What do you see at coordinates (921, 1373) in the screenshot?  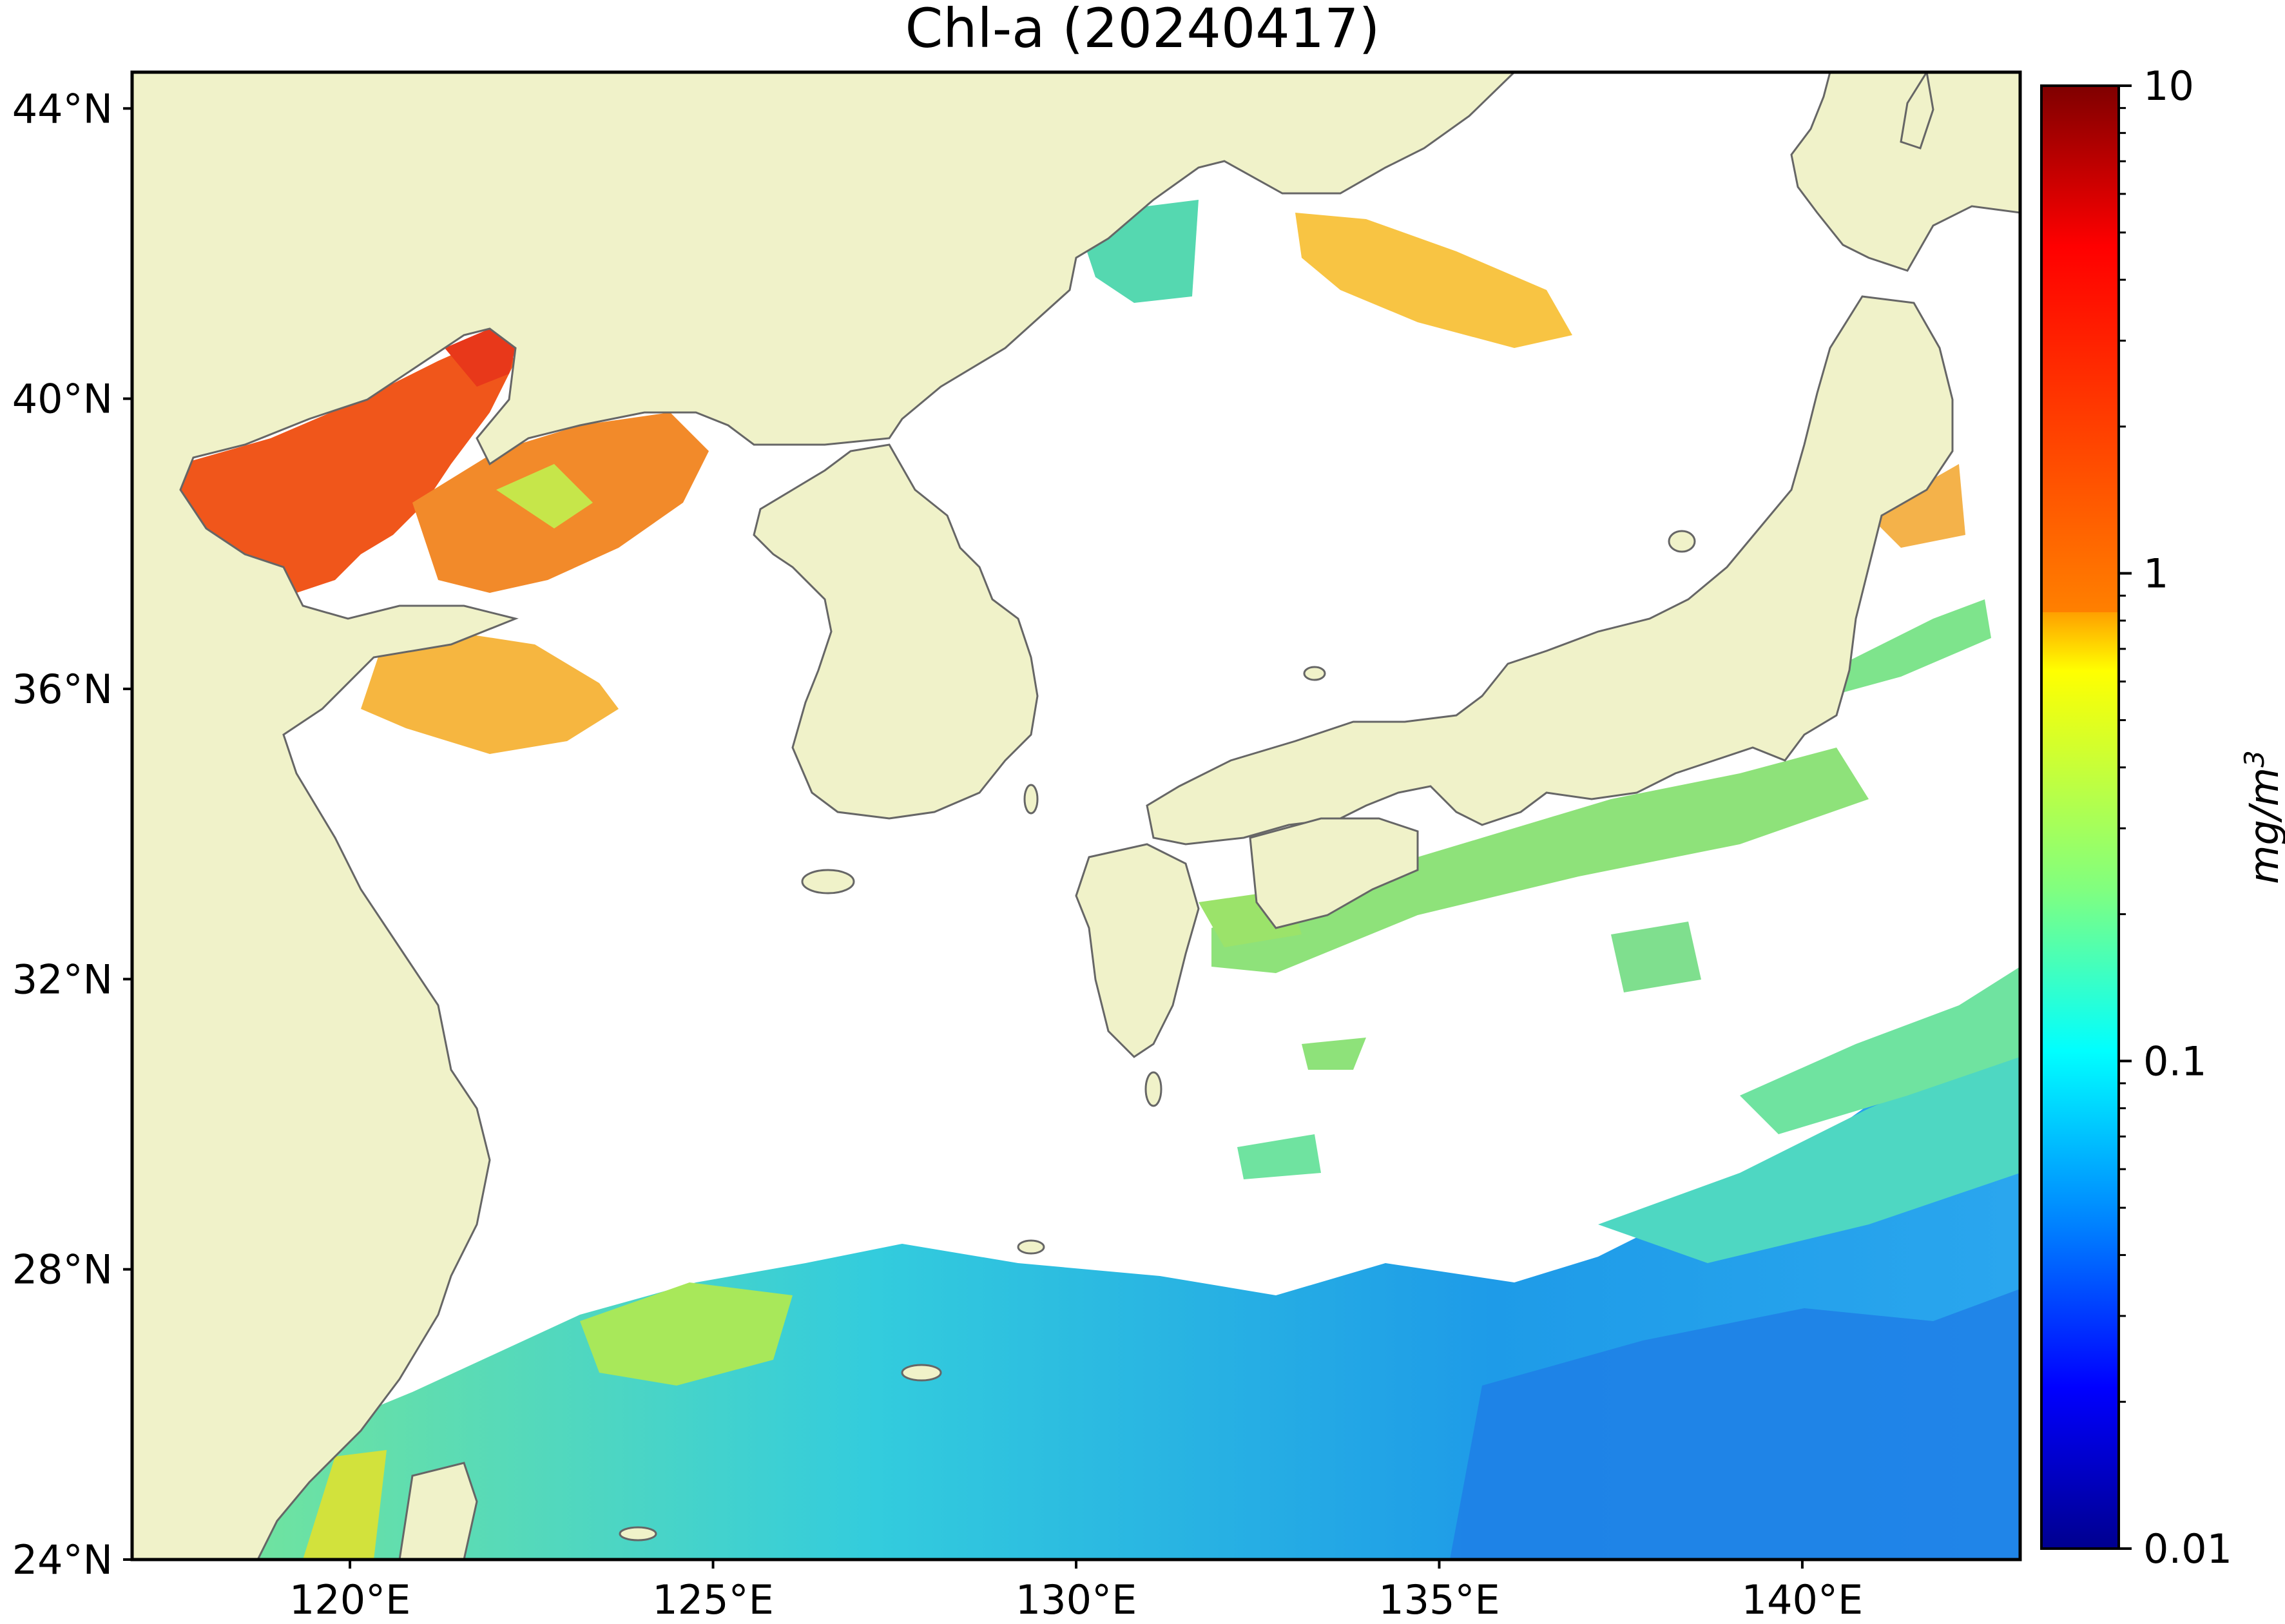 I see `land-okinawa` at bounding box center [921, 1373].